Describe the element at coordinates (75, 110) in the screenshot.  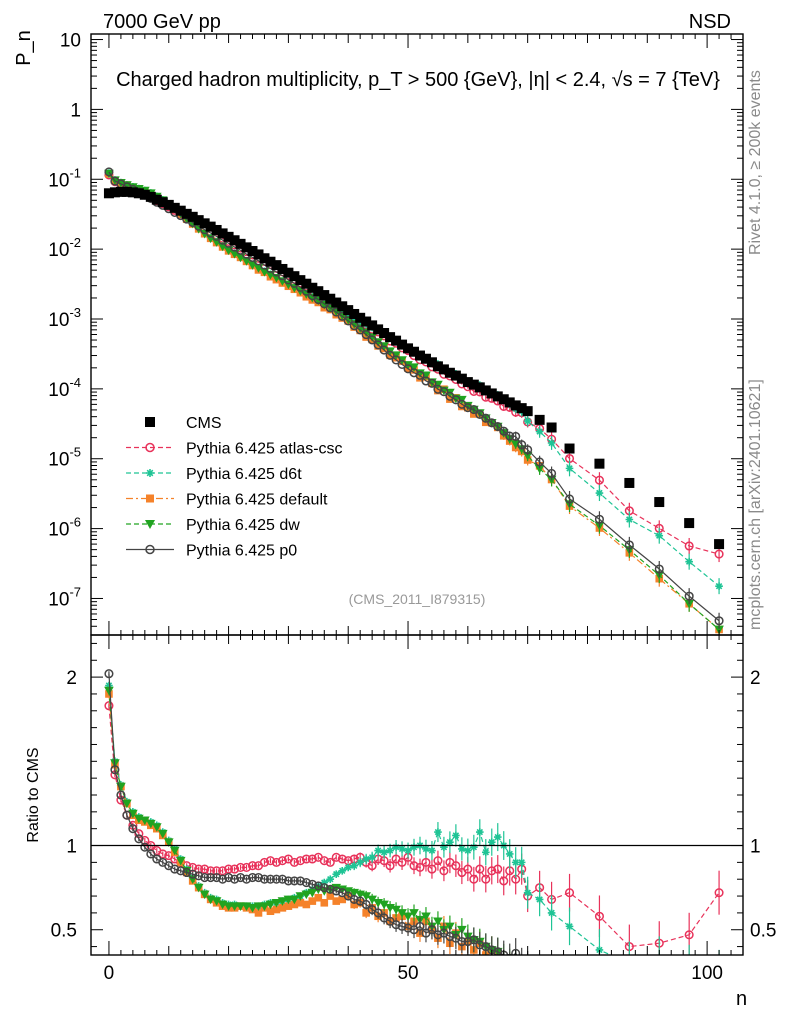
I see `y-tick-label: 1` at that location.